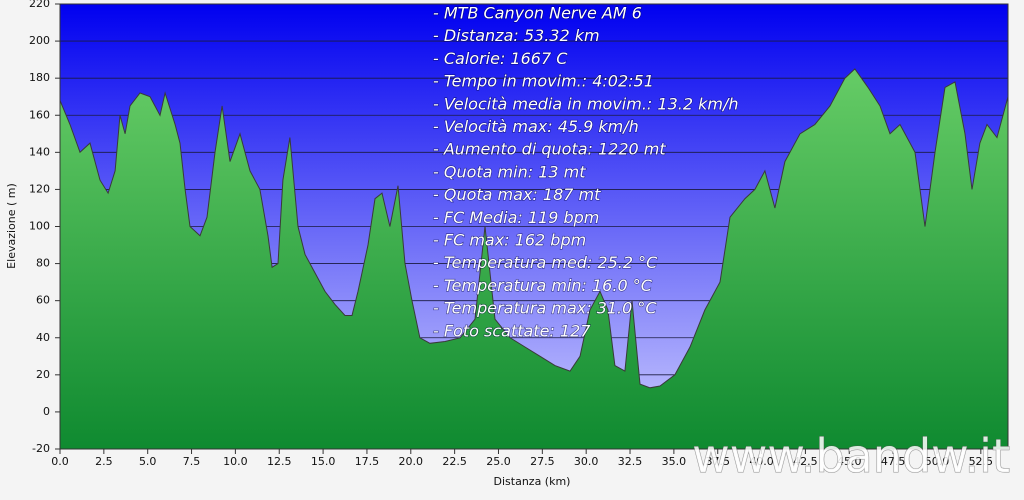 The width and height of the screenshot is (1024, 500). What do you see at coordinates (630, 461) in the screenshot?
I see `x-tick-label: 32.5` at bounding box center [630, 461].